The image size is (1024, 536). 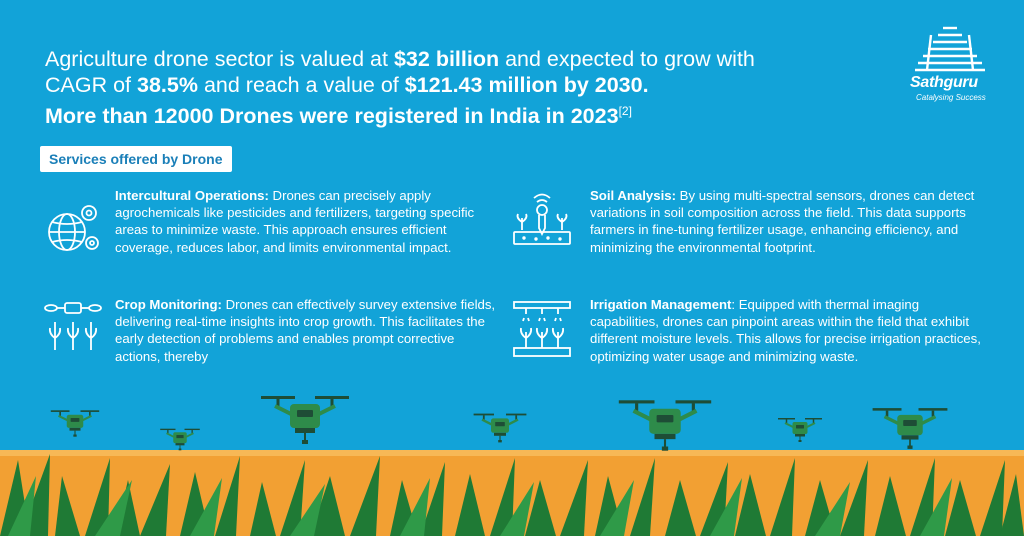 I want to click on logo-tagline: Catalysing Success, so click(x=951, y=97).